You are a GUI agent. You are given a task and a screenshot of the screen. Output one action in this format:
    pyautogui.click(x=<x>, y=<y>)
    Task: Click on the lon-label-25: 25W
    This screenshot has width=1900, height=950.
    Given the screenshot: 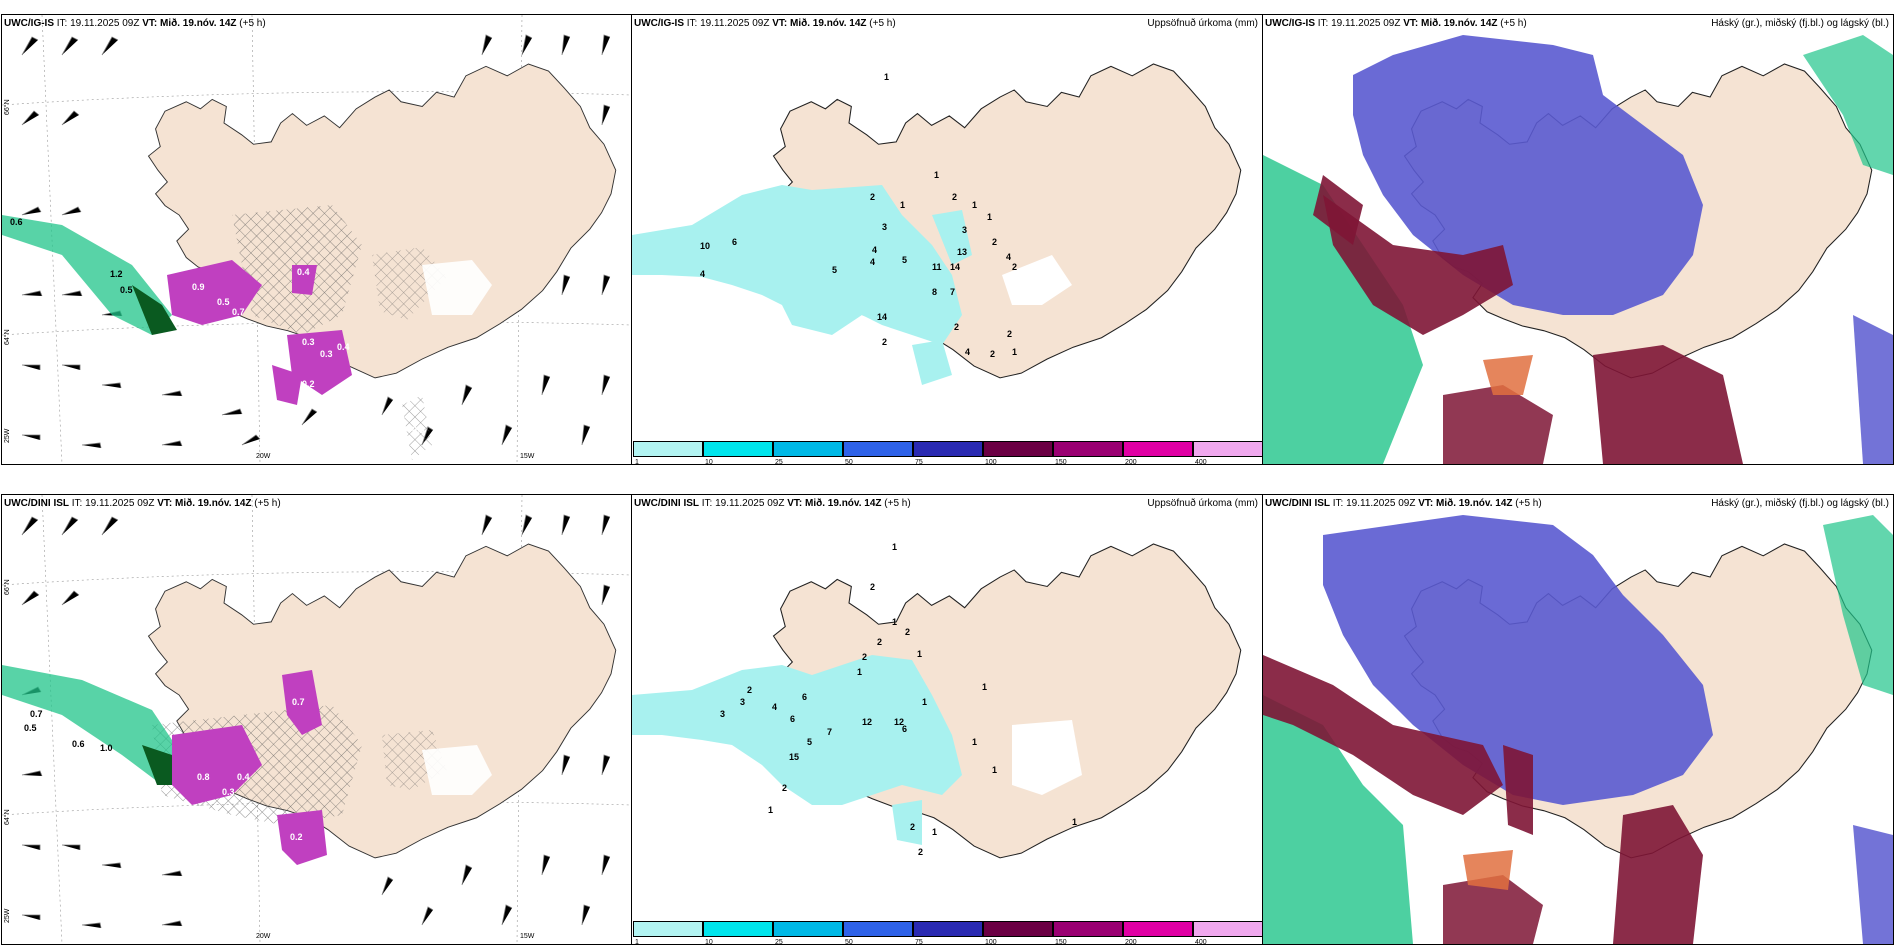 What is the action you would take?
    pyautogui.click(x=7, y=915)
    